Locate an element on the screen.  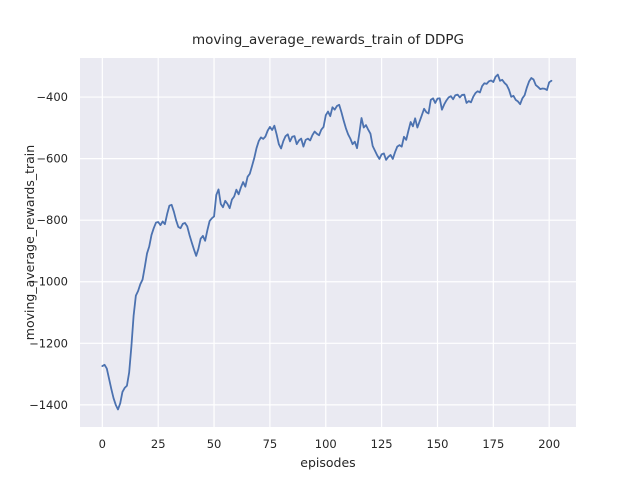
y-tick-label: −800 is located at coordinates (52, 220).